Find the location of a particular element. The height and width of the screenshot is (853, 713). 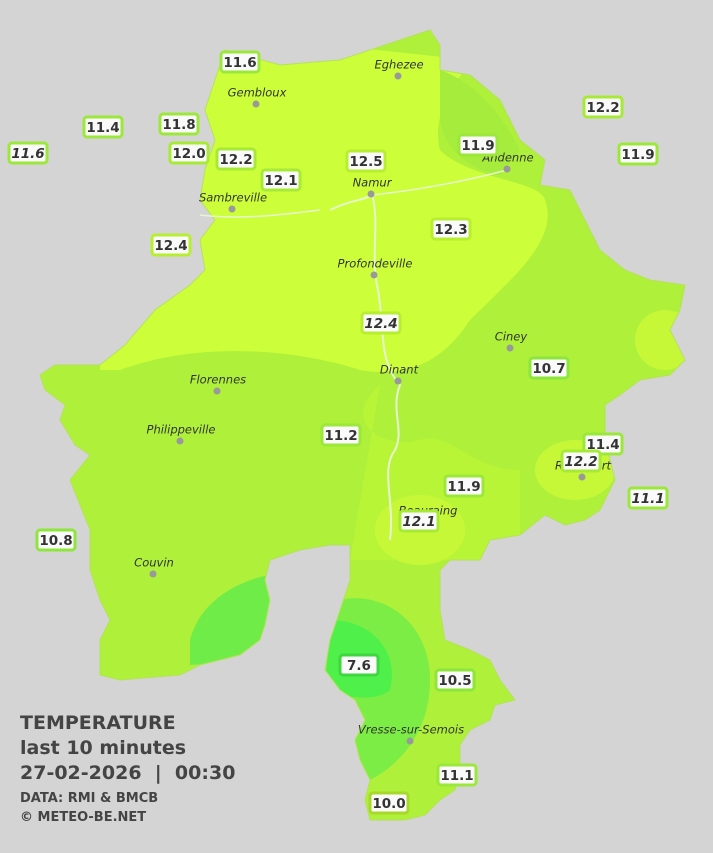

river is located at coordinates (353, 193).